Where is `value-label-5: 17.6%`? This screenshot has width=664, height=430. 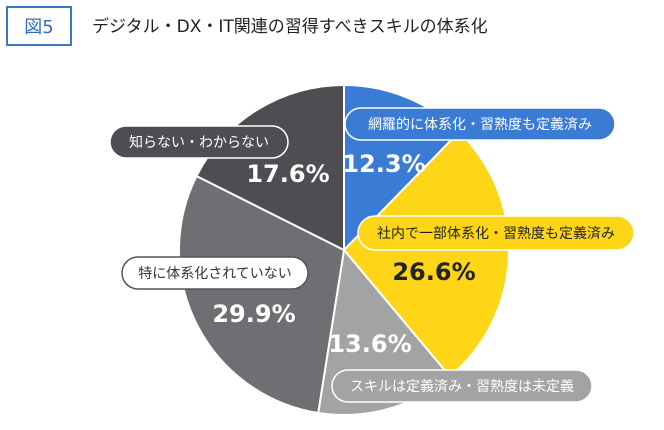 value-label-5: 17.6% is located at coordinates (287, 174).